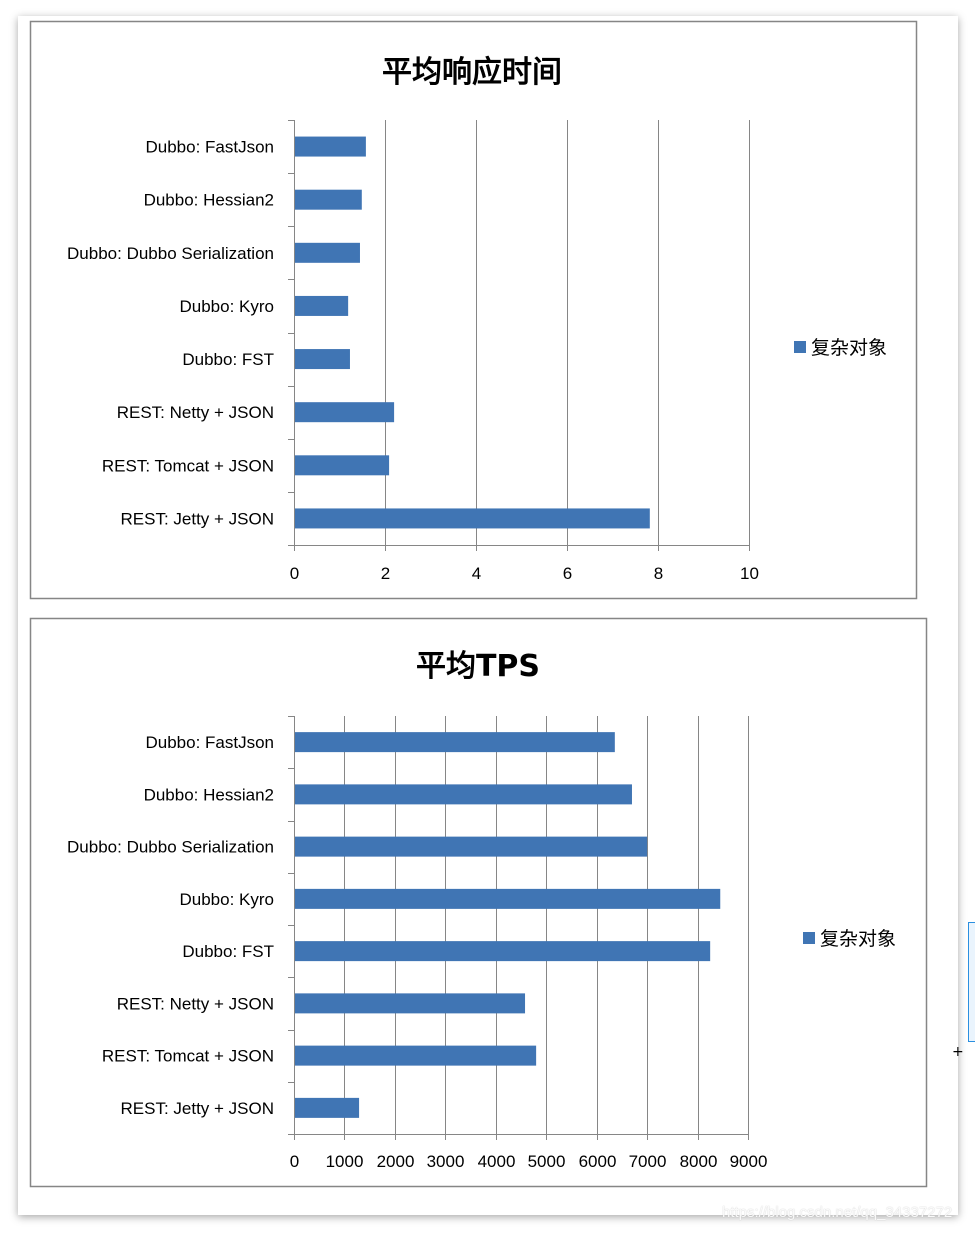 The height and width of the screenshot is (1233, 975). What do you see at coordinates (749, 573) in the screenshot?
I see `x-tick-label: 10` at bounding box center [749, 573].